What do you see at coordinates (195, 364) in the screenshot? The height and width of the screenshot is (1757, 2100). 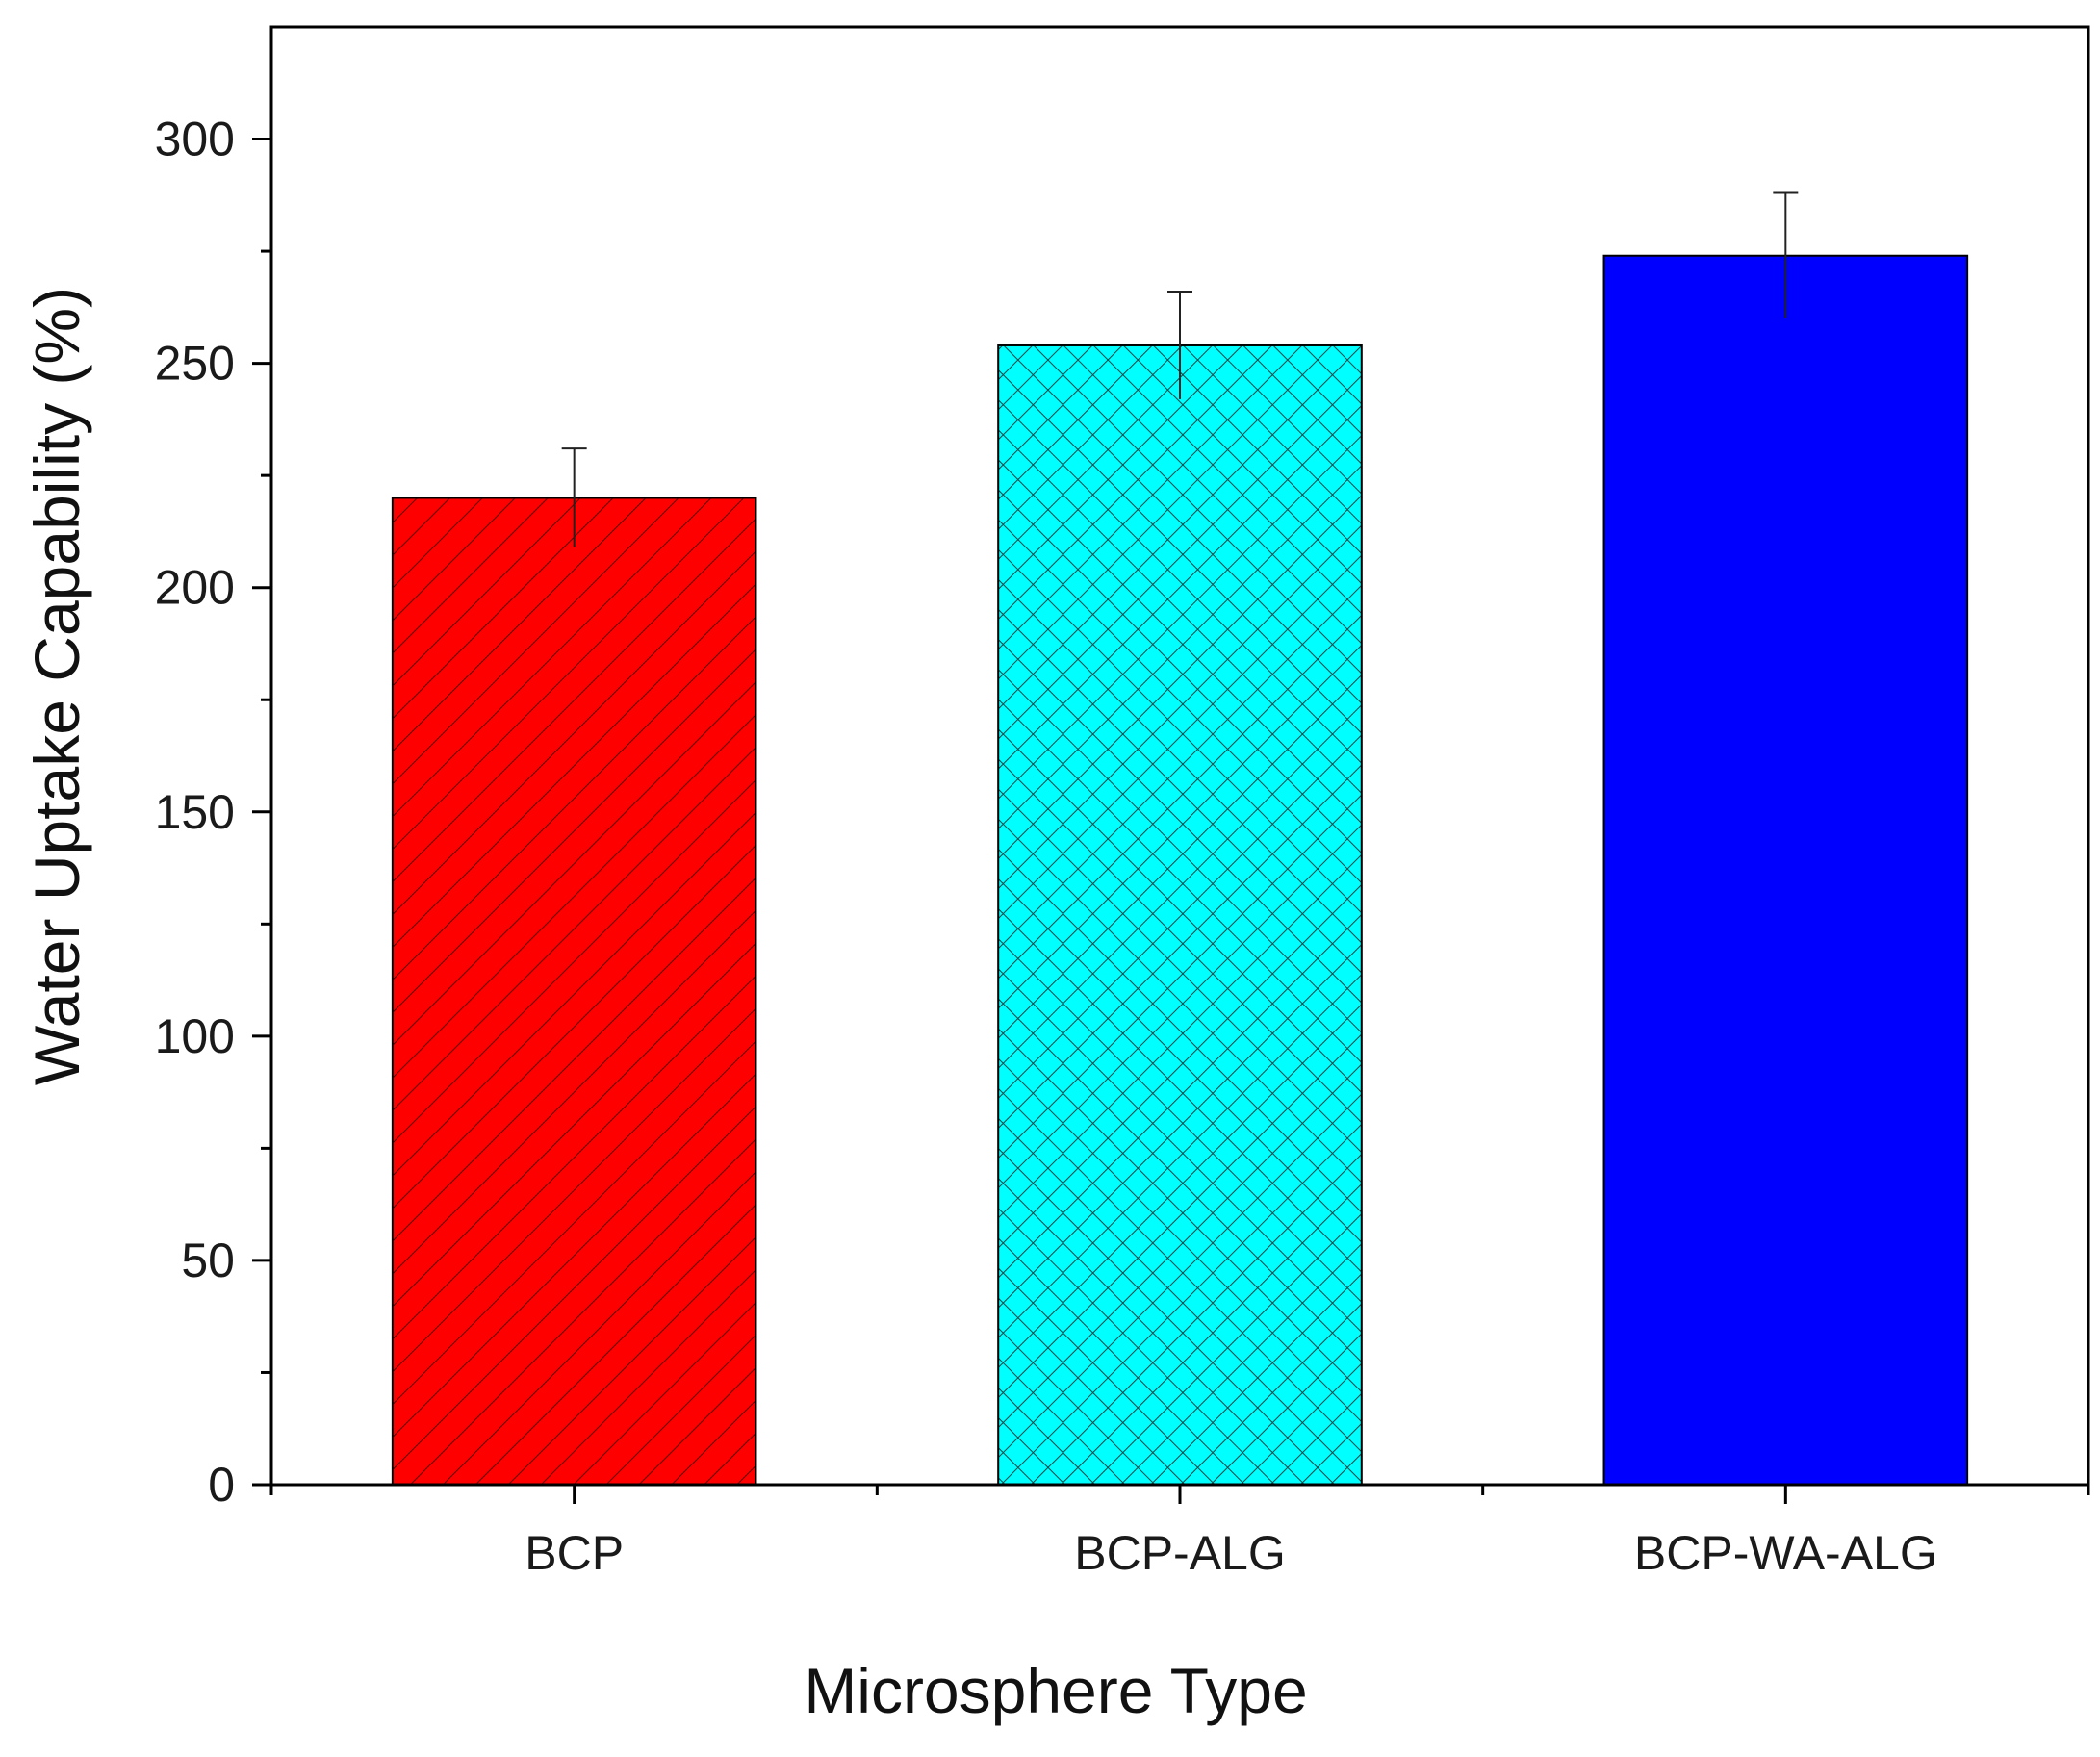 I see `y-tick-label: 250` at bounding box center [195, 364].